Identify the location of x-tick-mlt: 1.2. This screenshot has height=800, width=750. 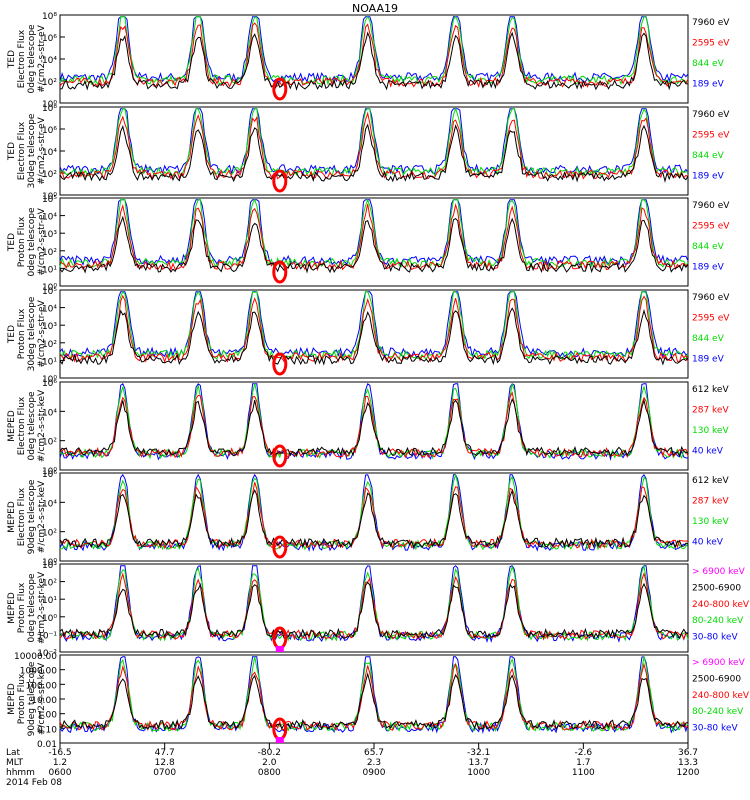
(60, 763).